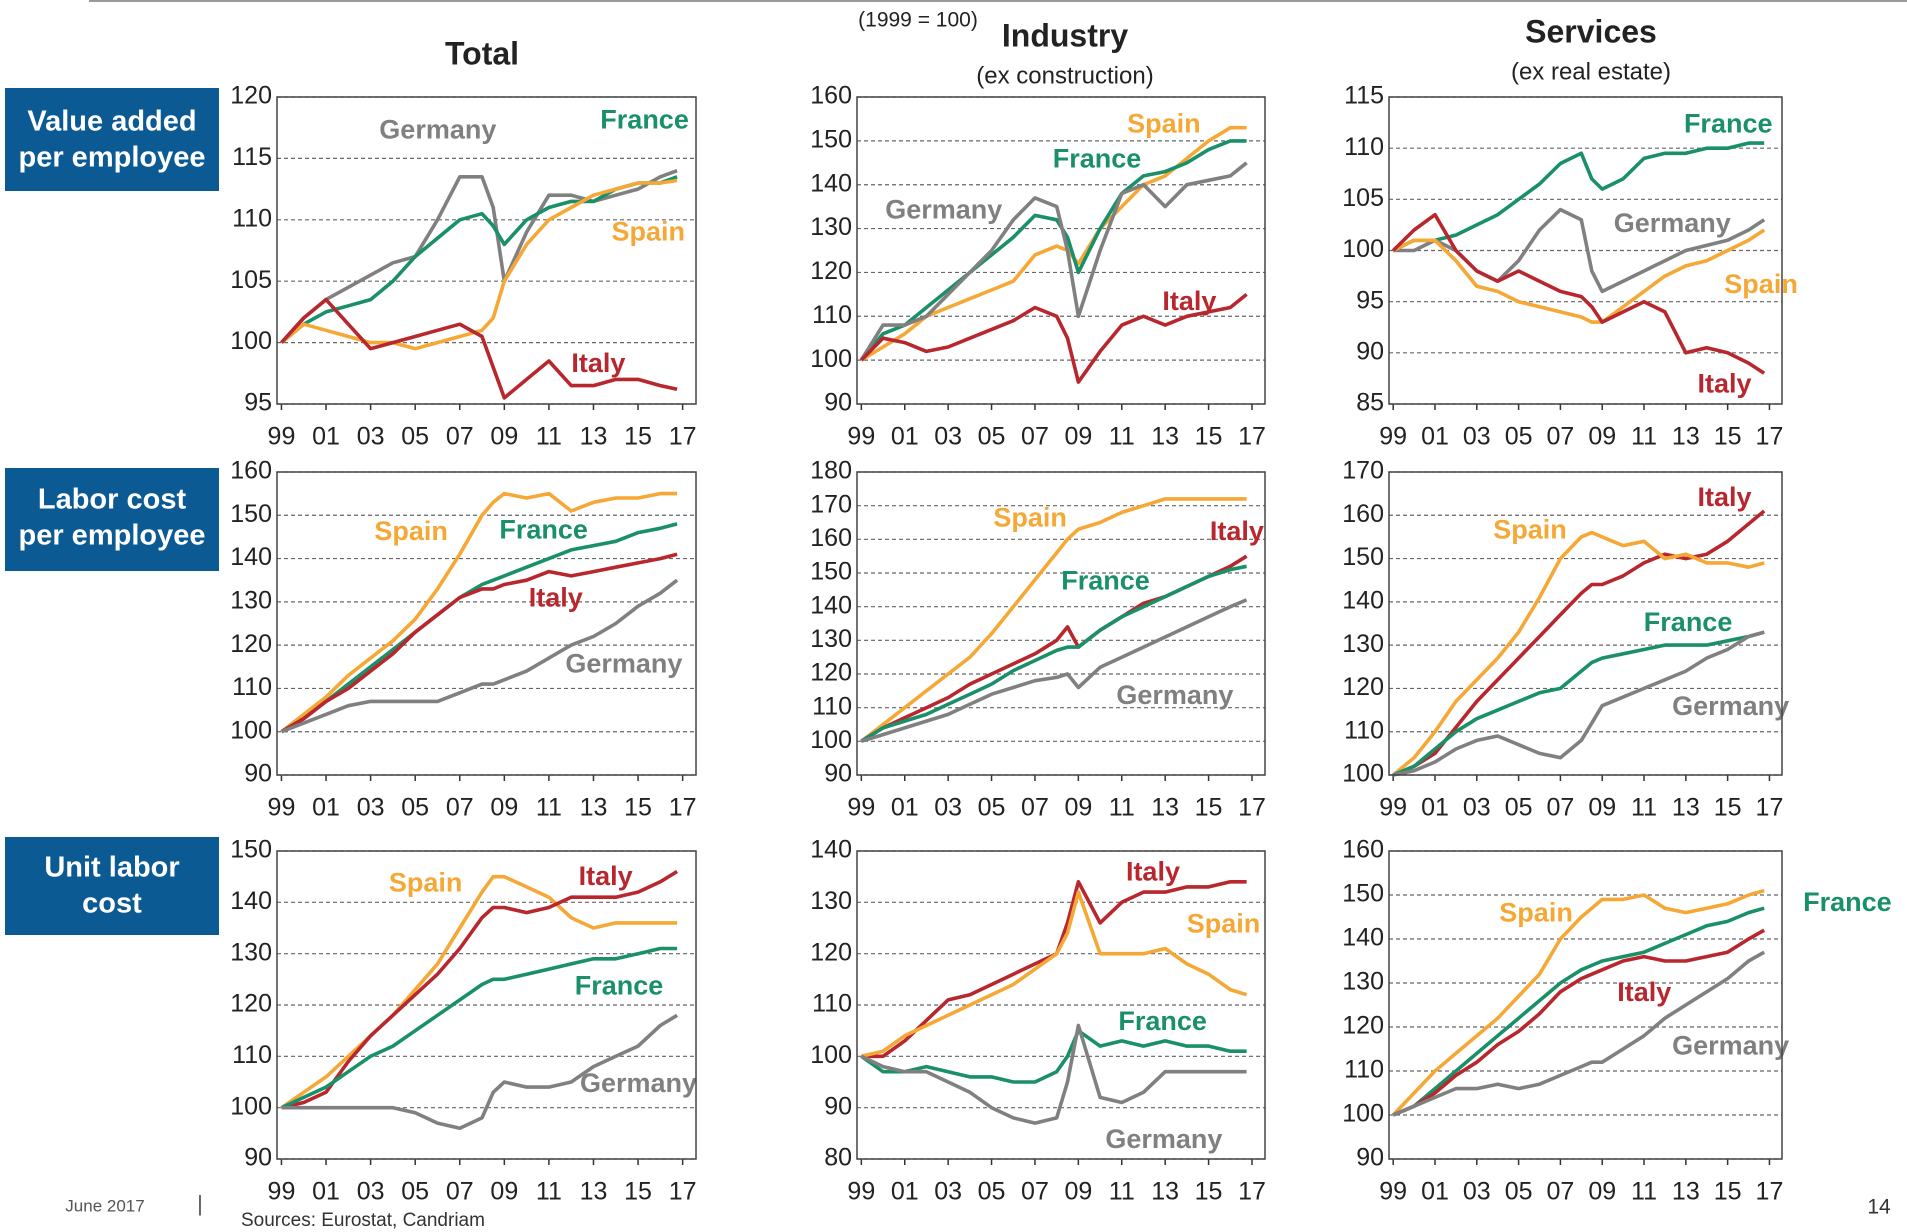 This screenshot has height=1232, width=1907. What do you see at coordinates (112, 158) in the screenshot?
I see `row-label: per employee` at bounding box center [112, 158].